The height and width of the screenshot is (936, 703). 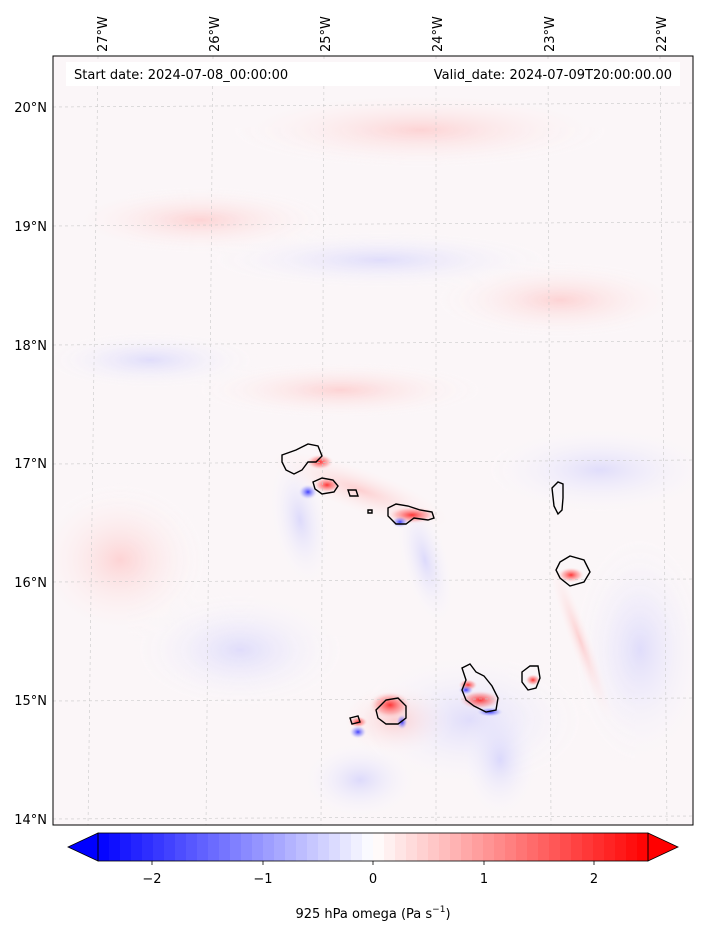 I want to click on lon-tick-label: 23°W, so click(x=550, y=34).